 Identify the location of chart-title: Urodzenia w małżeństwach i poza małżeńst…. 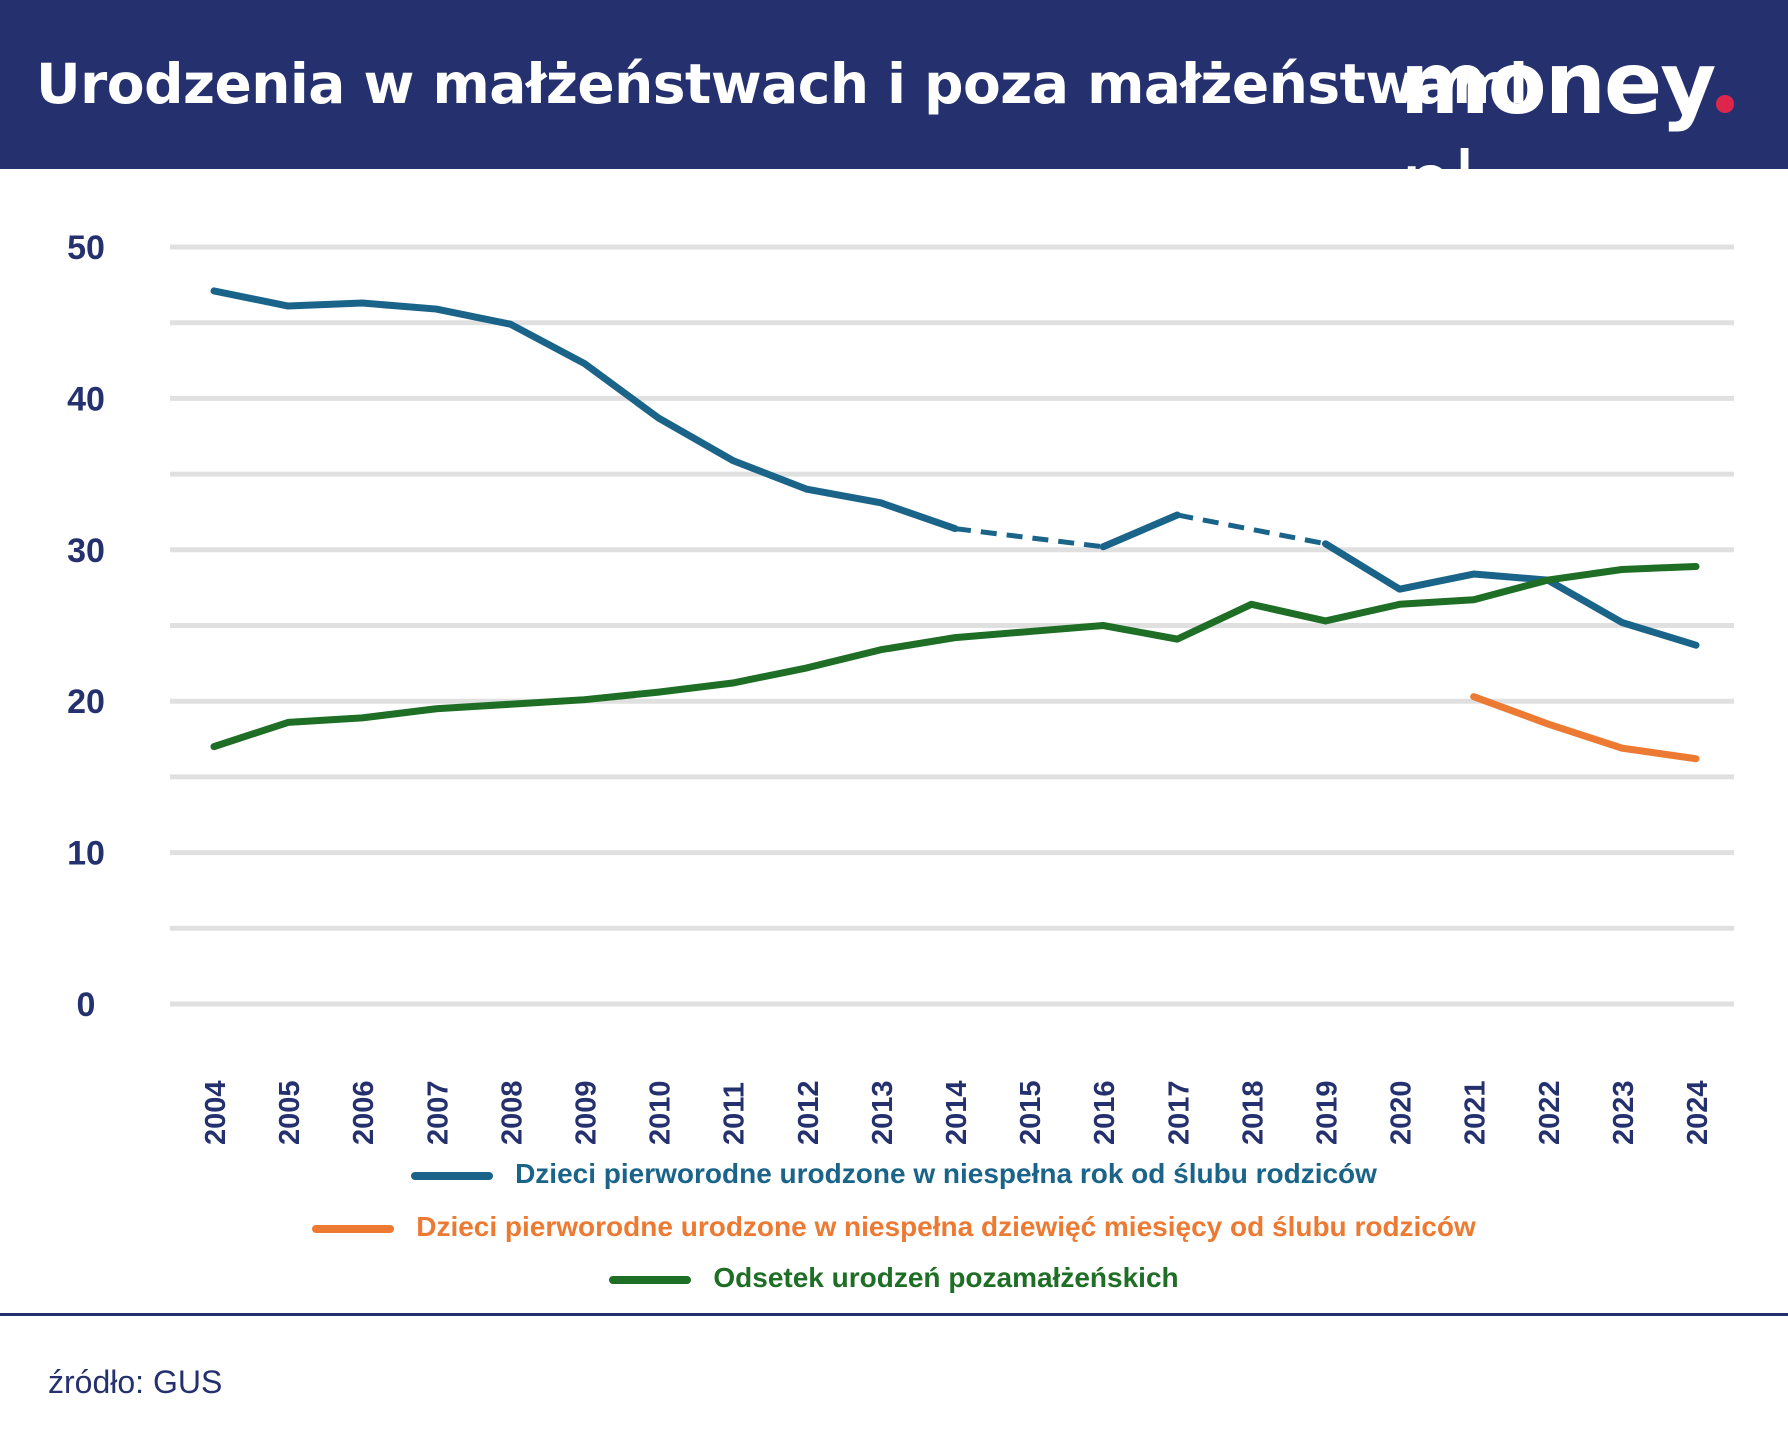
(782, 84).